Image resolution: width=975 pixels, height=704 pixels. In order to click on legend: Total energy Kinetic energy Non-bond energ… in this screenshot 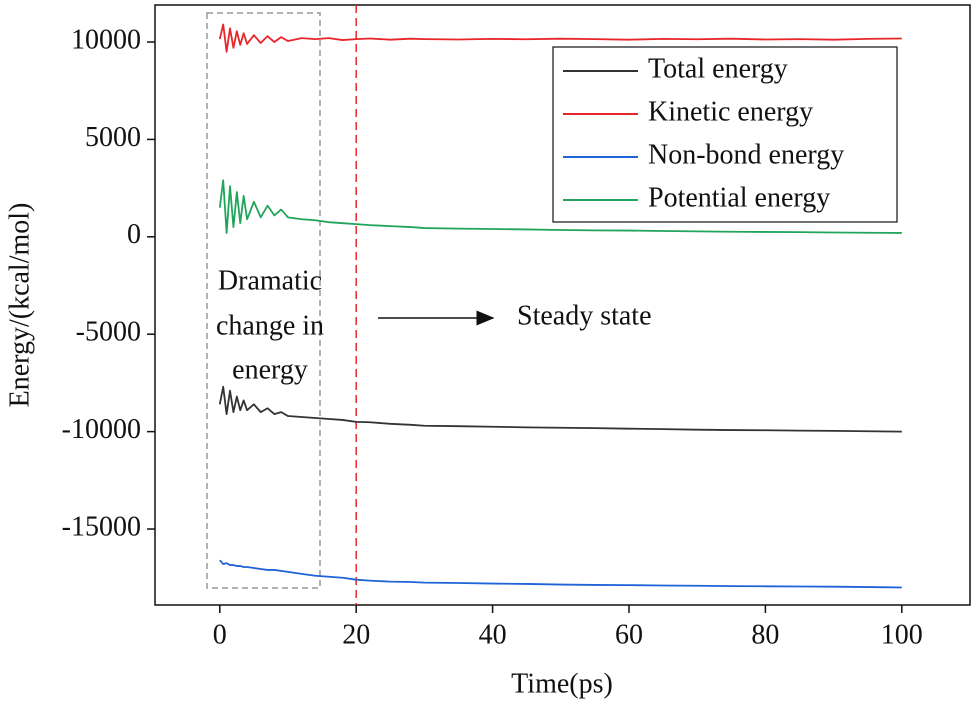, I will do `click(725, 134)`.